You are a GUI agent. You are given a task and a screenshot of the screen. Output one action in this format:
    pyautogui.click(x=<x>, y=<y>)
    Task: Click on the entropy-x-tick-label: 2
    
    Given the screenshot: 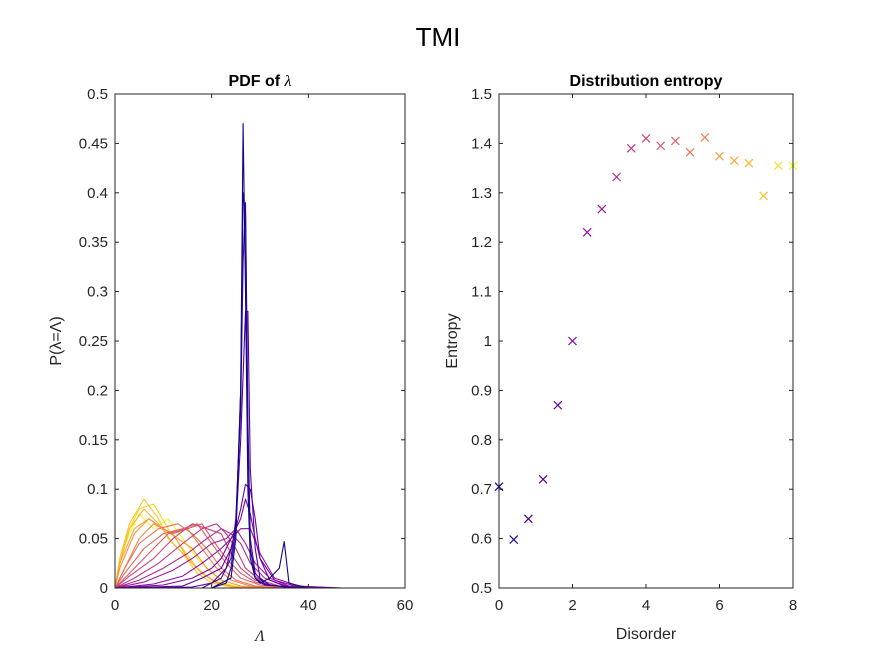 What is the action you would take?
    pyautogui.click(x=572, y=605)
    